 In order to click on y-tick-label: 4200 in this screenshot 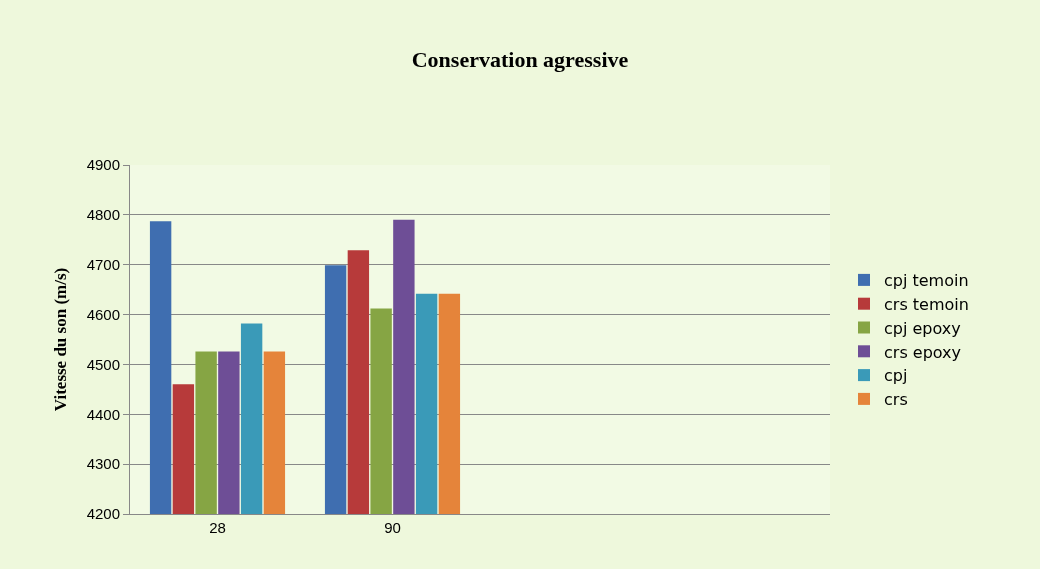, I will do `click(103, 514)`.